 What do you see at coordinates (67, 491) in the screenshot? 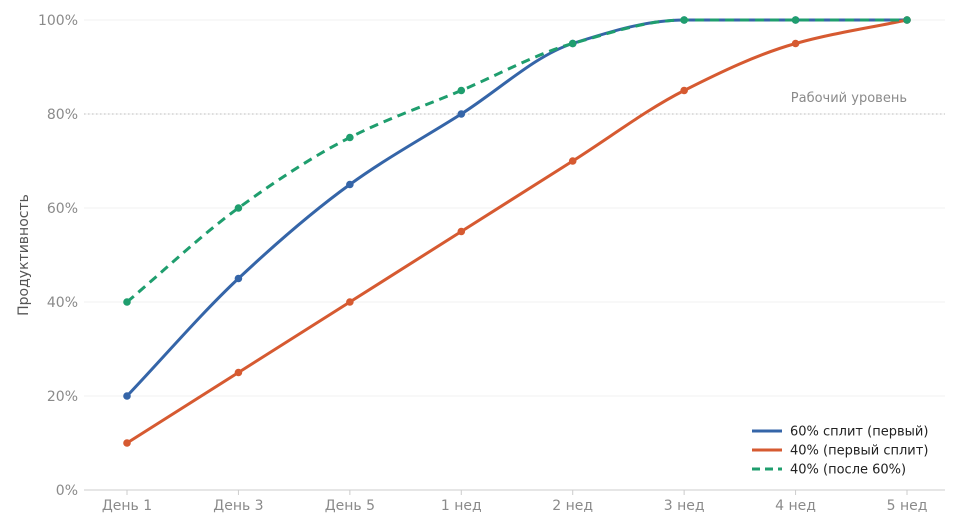
I see `y-tick-label: 0%` at bounding box center [67, 491].